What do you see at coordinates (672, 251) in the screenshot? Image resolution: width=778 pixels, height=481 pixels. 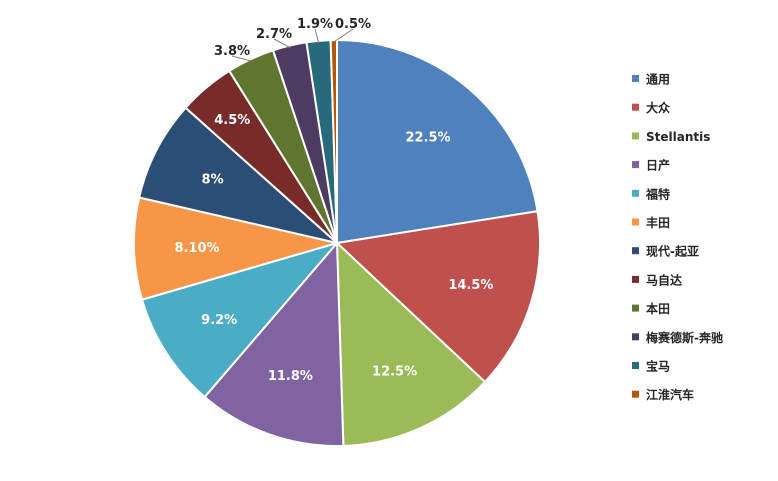 I see `legend-label-7: 现代-起亚` at bounding box center [672, 251].